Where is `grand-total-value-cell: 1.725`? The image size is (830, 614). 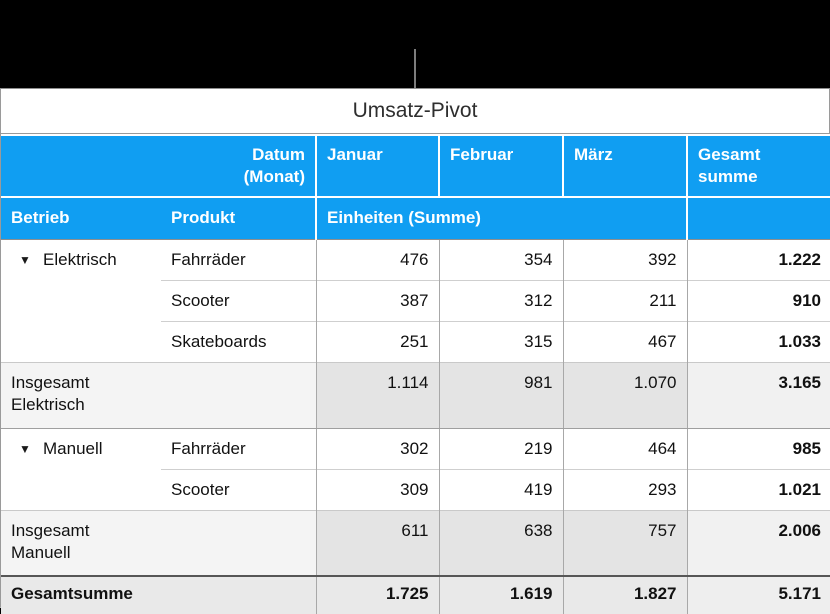 grand-total-value-cell: 1.725 is located at coordinates (377, 594).